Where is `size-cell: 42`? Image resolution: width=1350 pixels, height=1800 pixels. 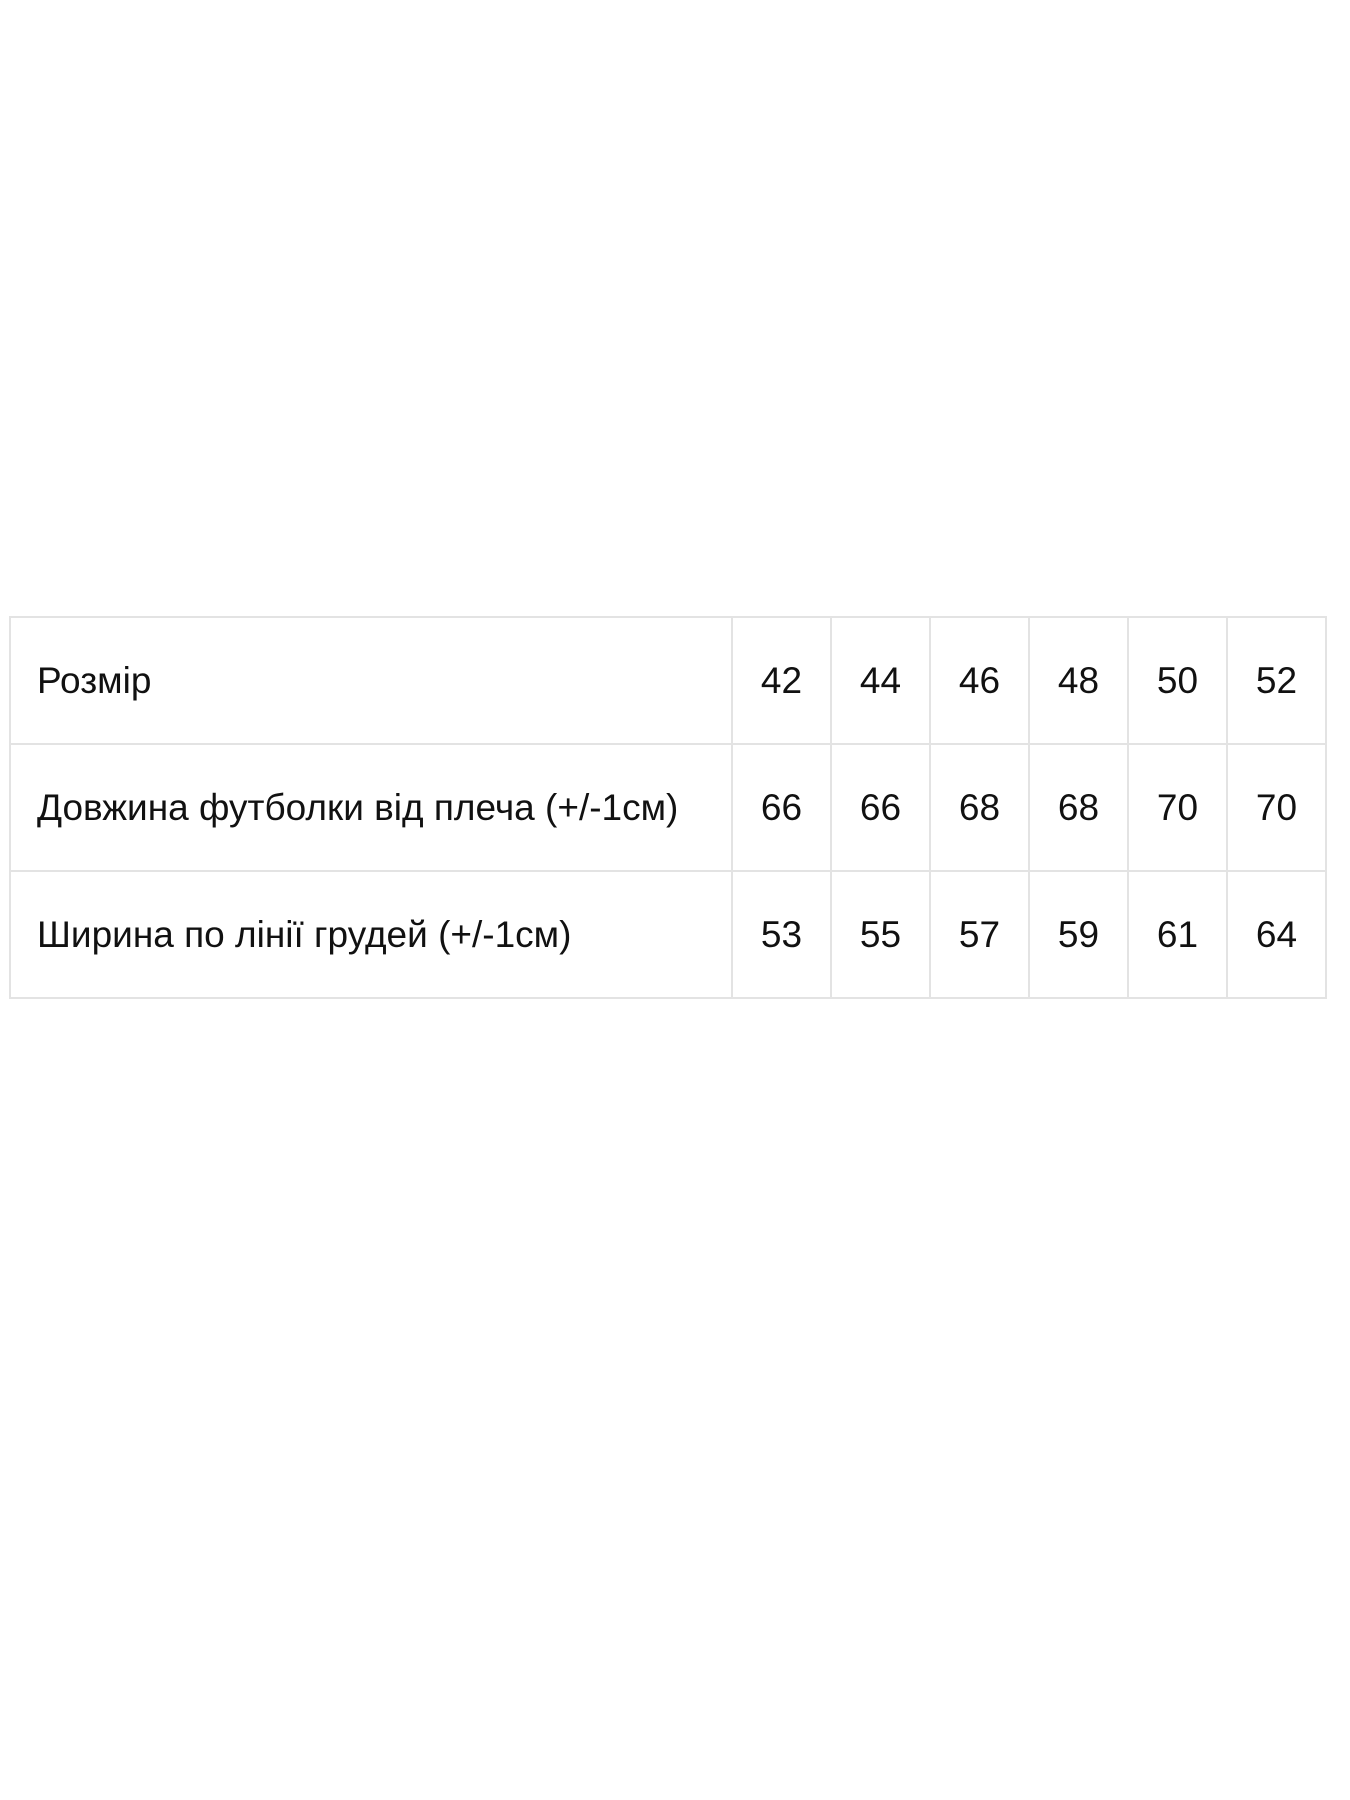 size-cell: 42 is located at coordinates (781, 680).